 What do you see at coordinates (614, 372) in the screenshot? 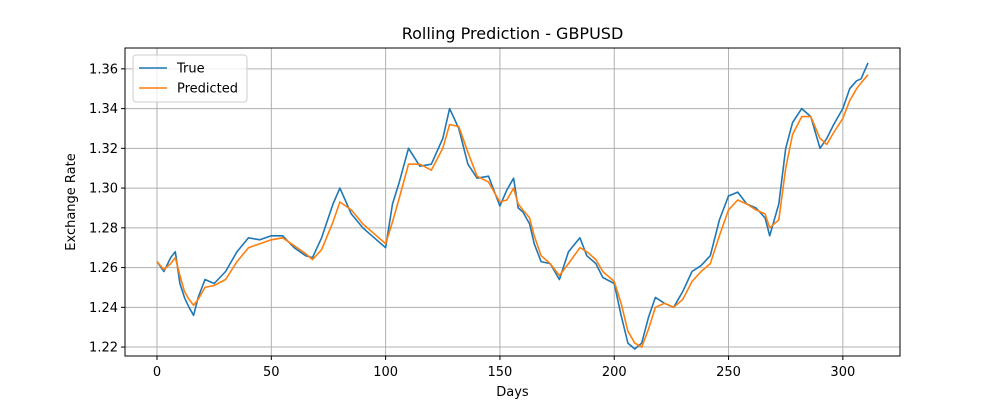
I see `x-tick-label: 200` at bounding box center [614, 372].